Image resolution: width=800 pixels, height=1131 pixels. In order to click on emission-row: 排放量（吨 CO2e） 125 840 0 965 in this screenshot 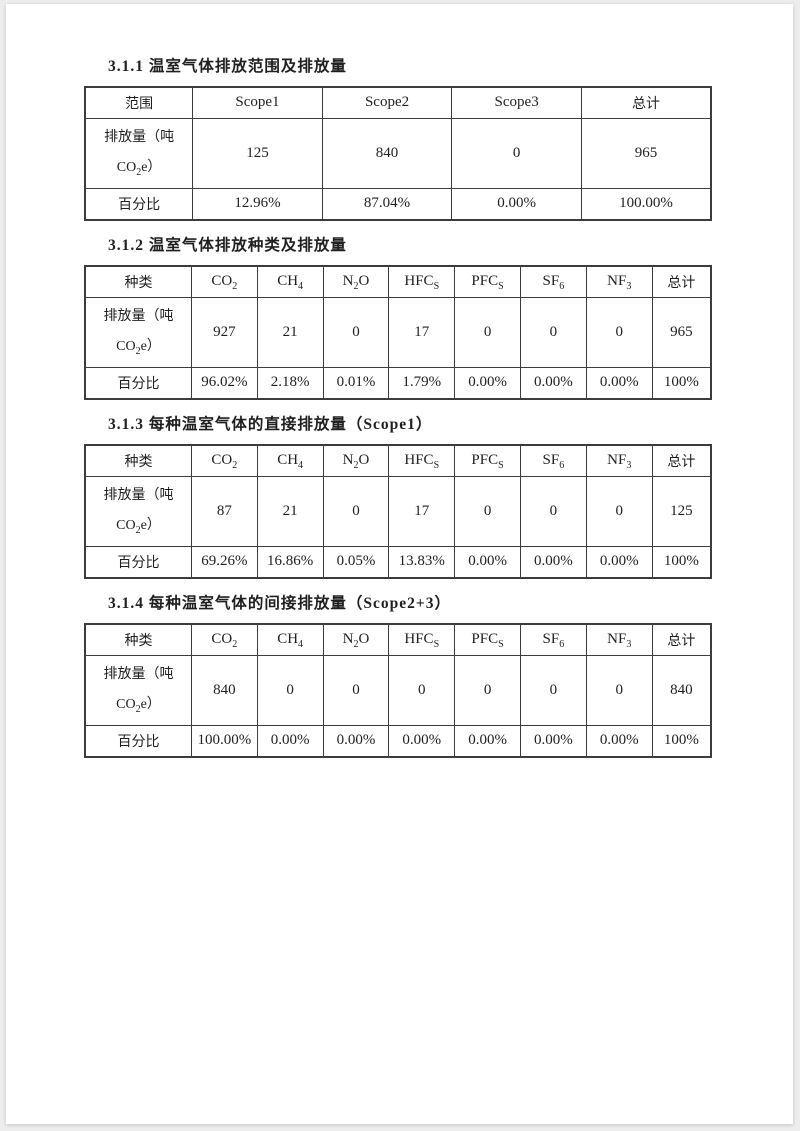, I will do `click(398, 153)`.